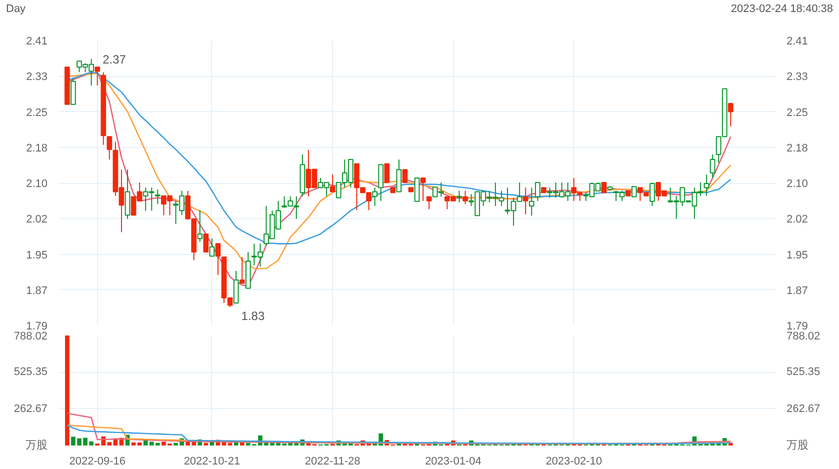 This screenshot has width=839, height=469. What do you see at coordinates (797, 148) in the screenshot?
I see `y2-tick-label: 2.18` at bounding box center [797, 148].